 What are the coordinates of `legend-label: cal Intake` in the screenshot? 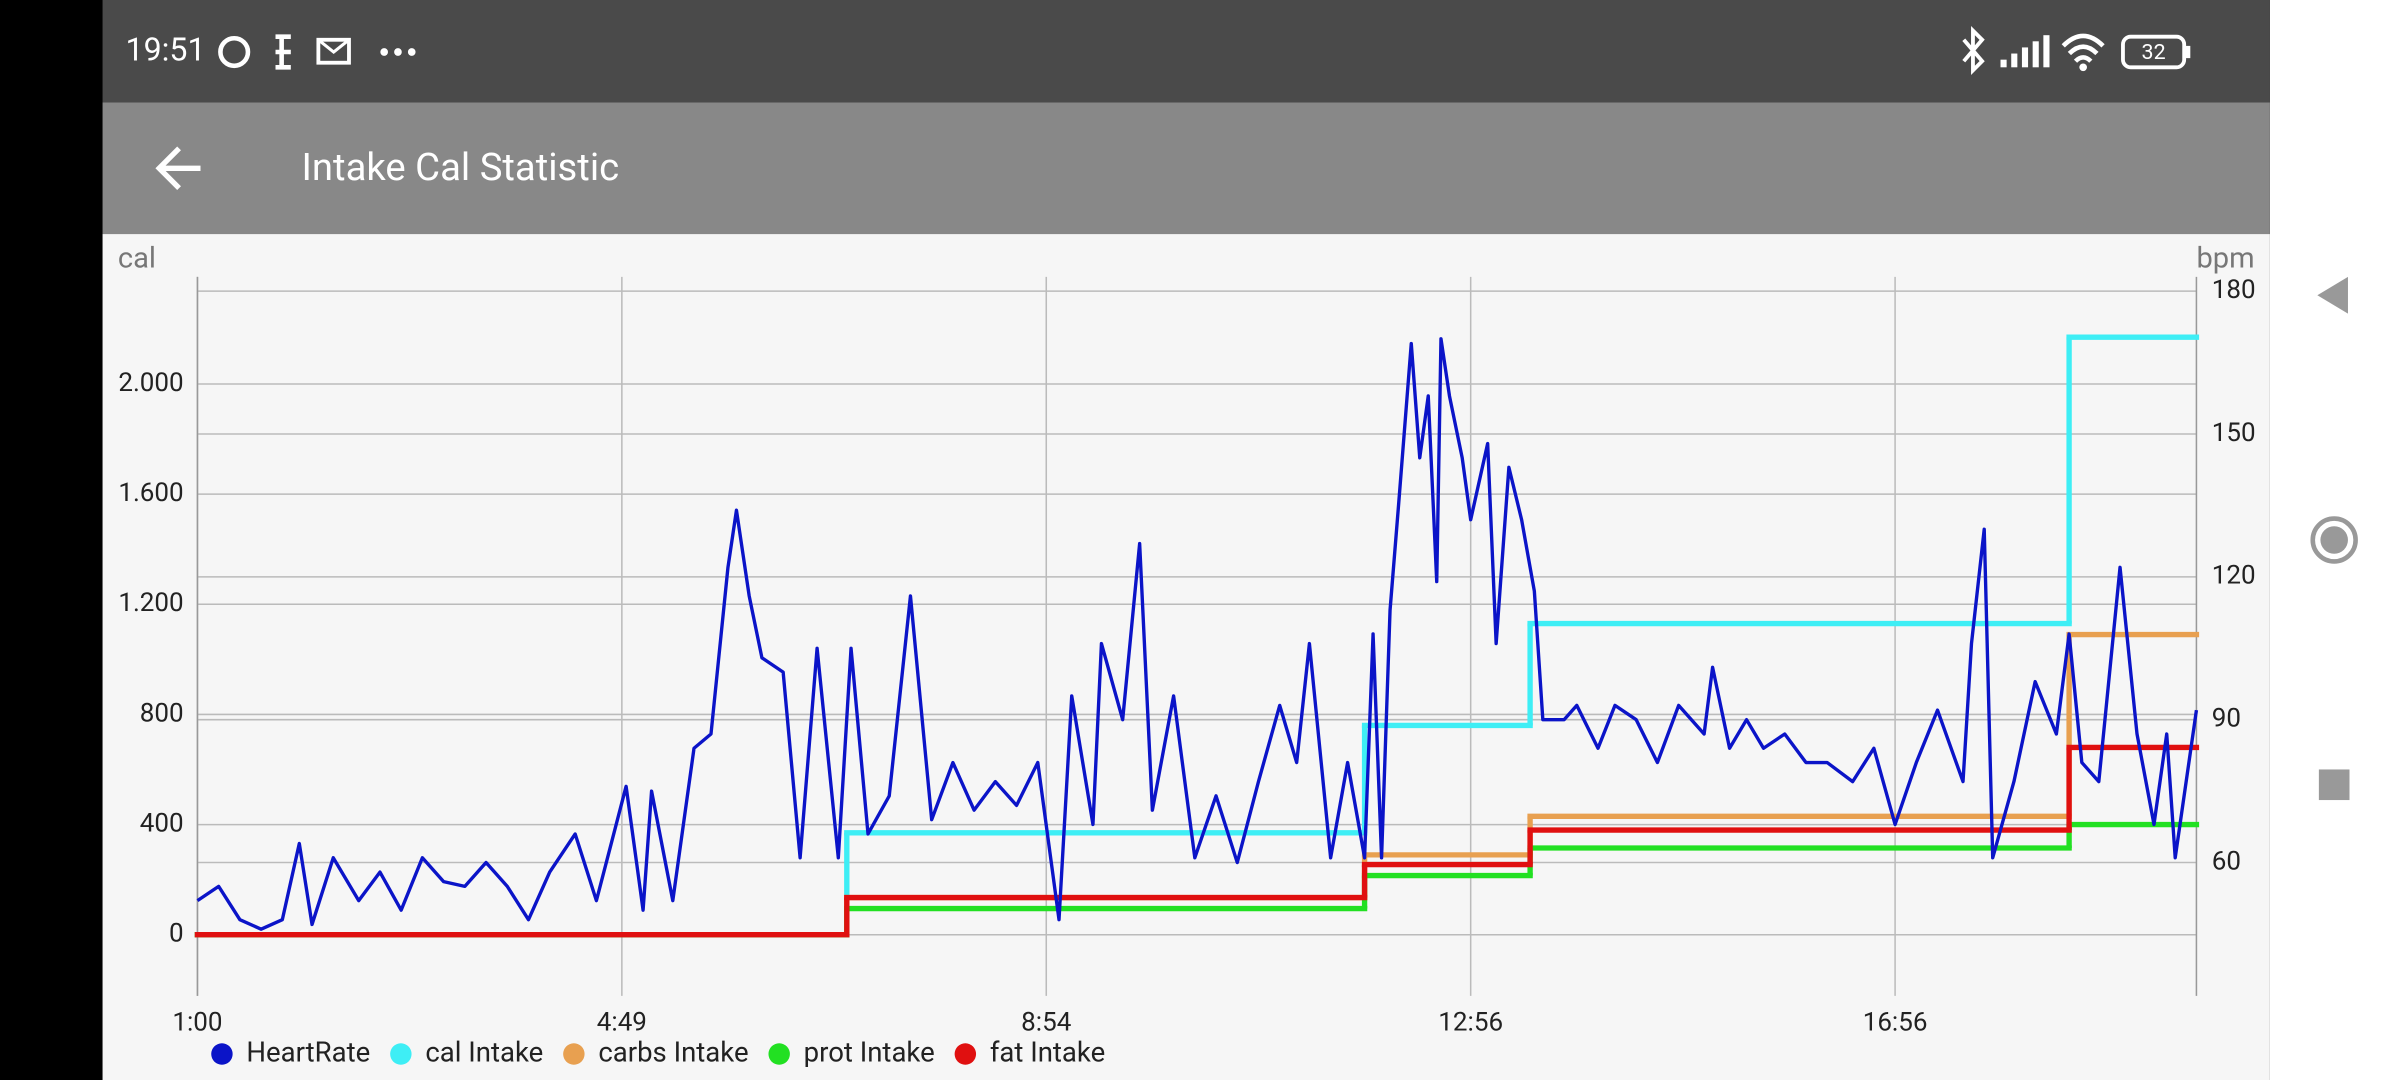 It's located at (484, 1051).